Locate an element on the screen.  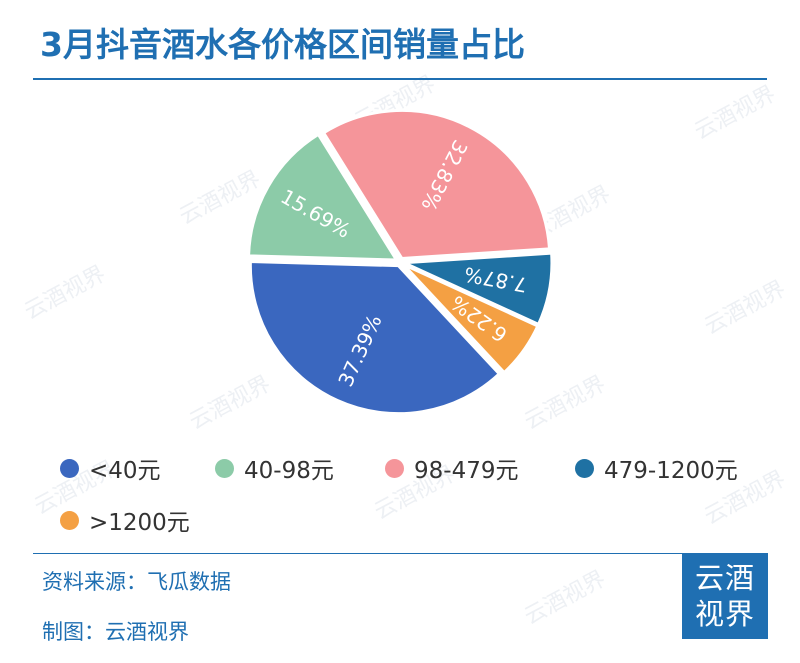
legend-item: >1200元 is located at coordinates (125, 520).